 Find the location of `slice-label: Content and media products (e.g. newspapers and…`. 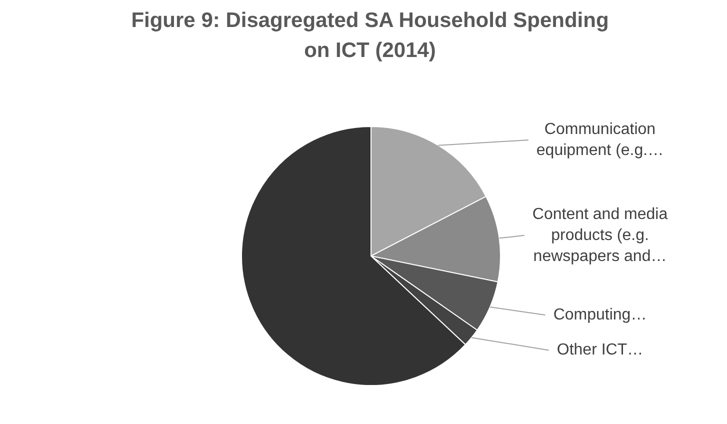

slice-label: Content and media products (e.g. newspapers and… is located at coordinates (600, 235).